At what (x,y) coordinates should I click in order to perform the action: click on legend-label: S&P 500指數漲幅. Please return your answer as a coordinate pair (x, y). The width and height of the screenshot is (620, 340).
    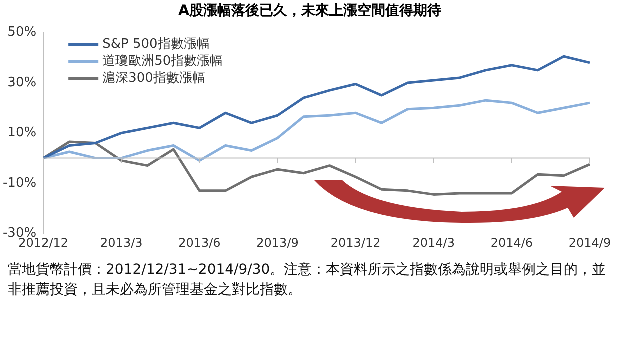
    Looking at the image, I should click on (156, 44).